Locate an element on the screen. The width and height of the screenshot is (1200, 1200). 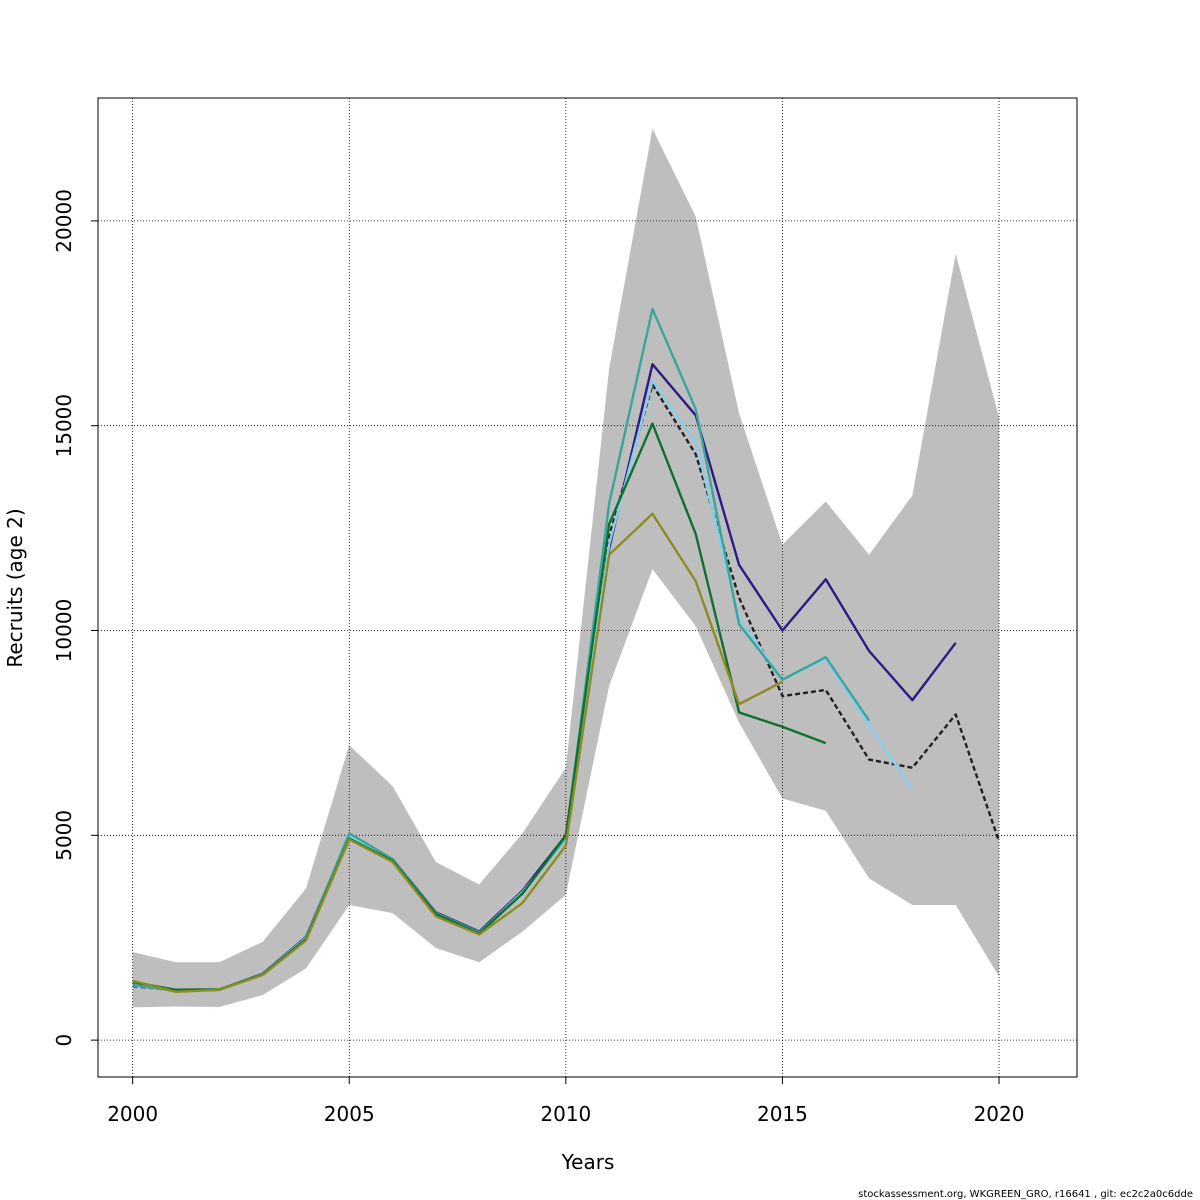
x-axis-title: Years is located at coordinates (588, 1162).